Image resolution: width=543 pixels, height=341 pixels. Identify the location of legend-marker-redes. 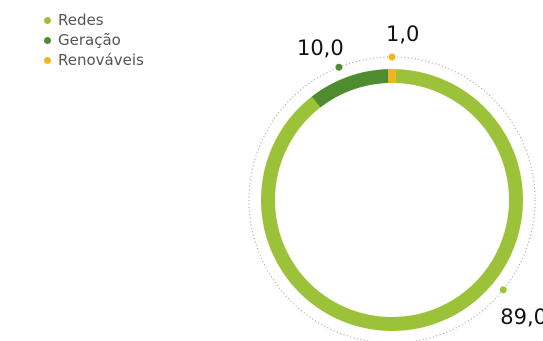
(47, 20).